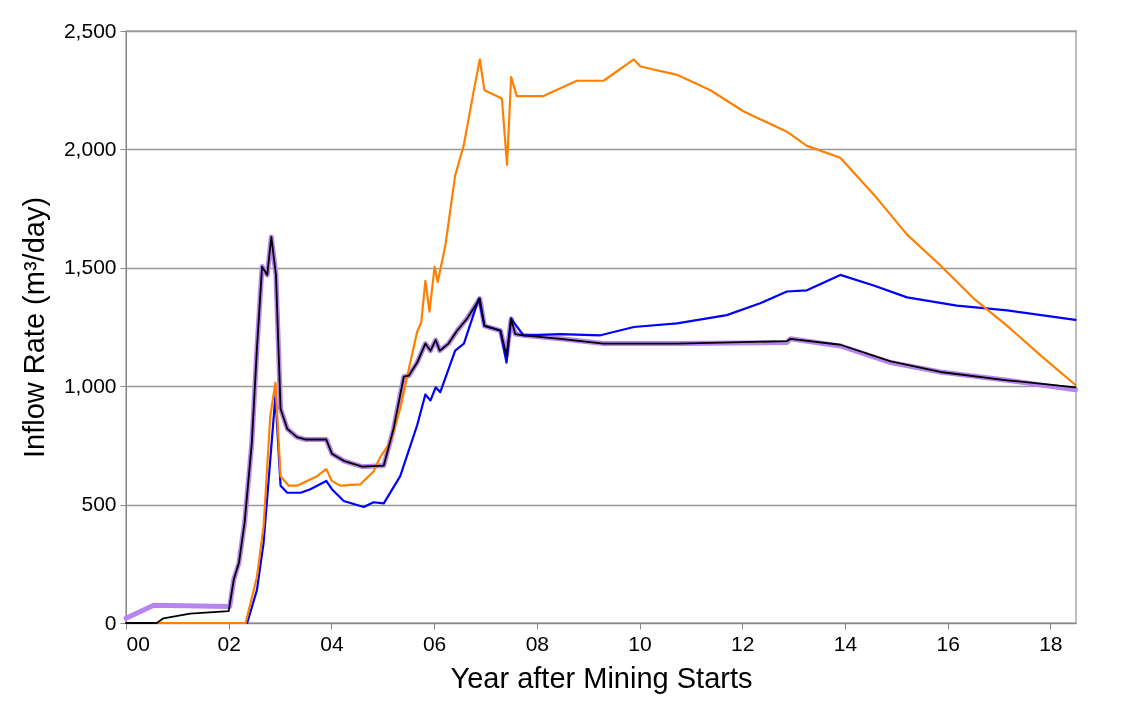 The image size is (1129, 706). What do you see at coordinates (1051, 643) in the screenshot?
I see `x-tick-label: 18` at bounding box center [1051, 643].